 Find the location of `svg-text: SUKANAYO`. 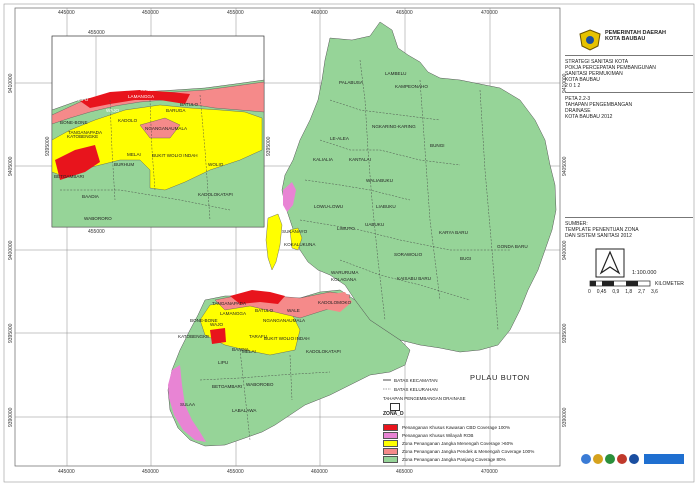

svg-text: SUKANAYO is located at coordinates (295, 231).